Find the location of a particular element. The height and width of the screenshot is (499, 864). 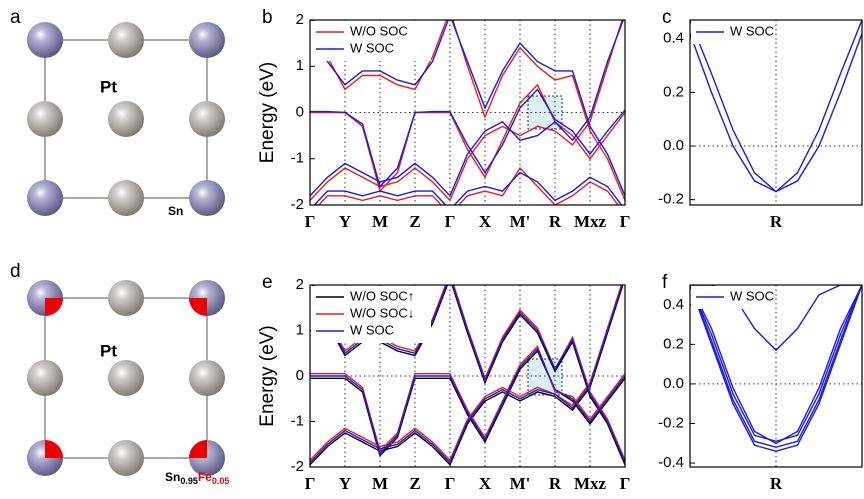

element: Sn is located at coordinates (172, 477).